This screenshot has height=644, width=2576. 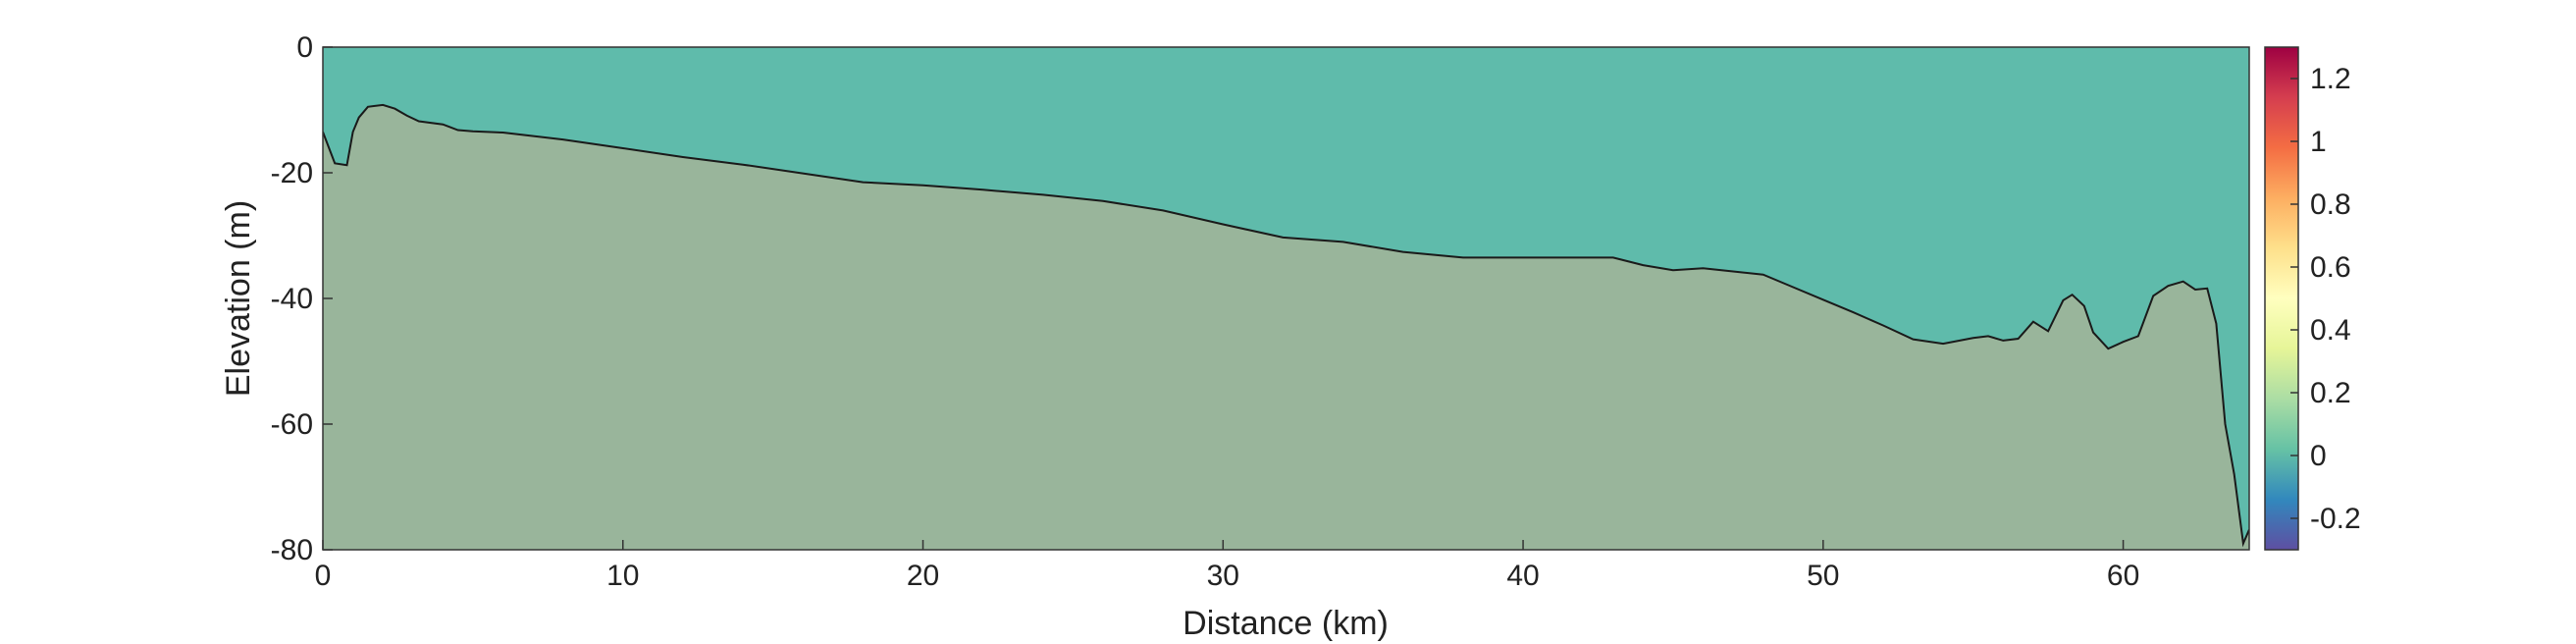 I want to click on x-axis: 0 10 20 30 40 50 60, so click(x=1227, y=566).